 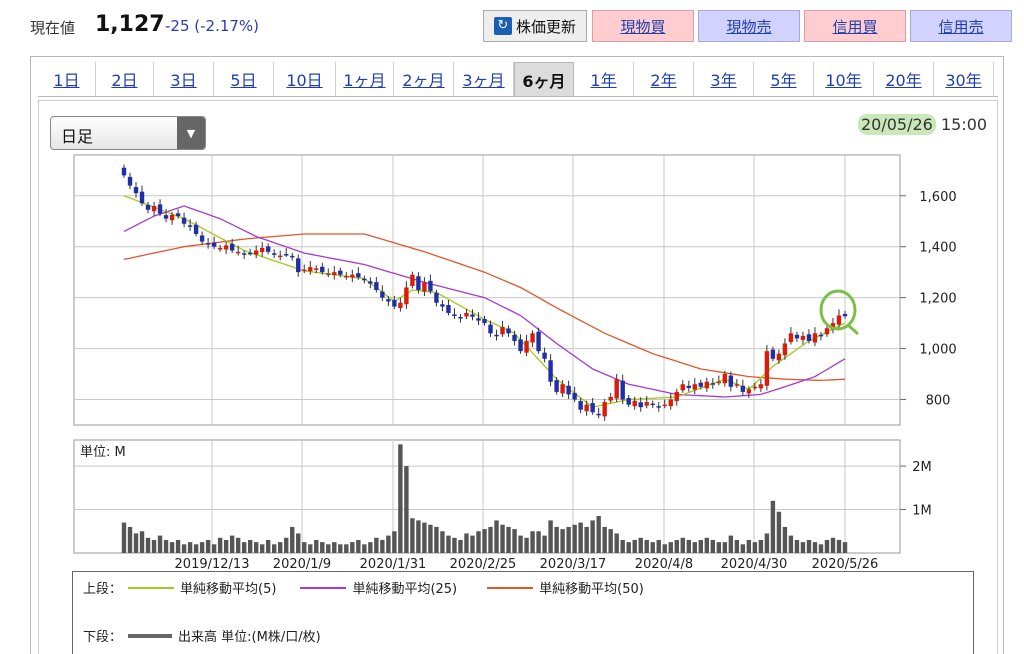 What do you see at coordinates (664, 79) in the screenshot?
I see `tab-2y: 2年` at bounding box center [664, 79].